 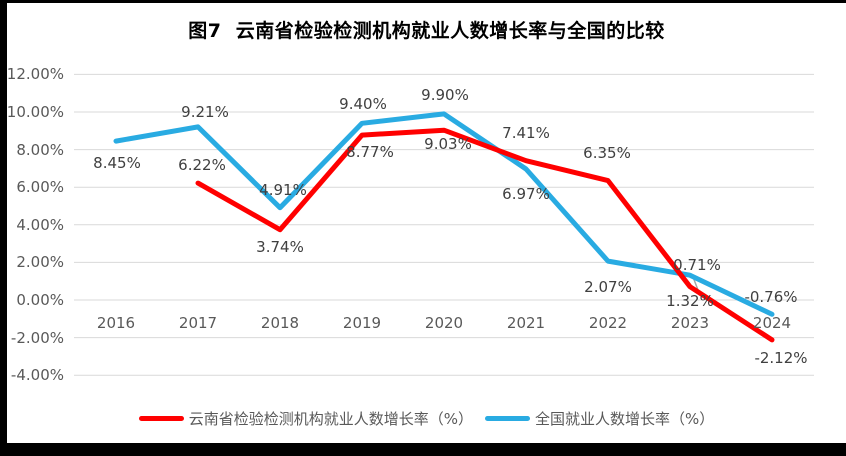 What do you see at coordinates (362, 323) in the screenshot?
I see `x-axis-tick-label: 2019` at bounding box center [362, 323].